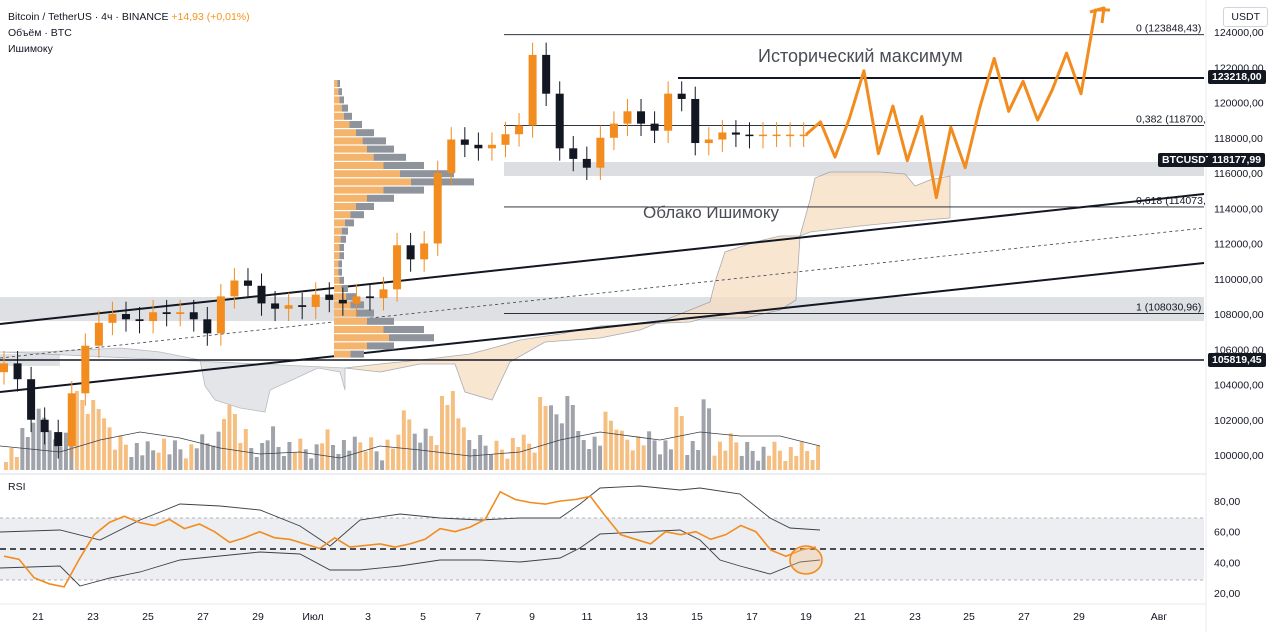 The width and height of the screenshot is (1280, 637). What do you see at coordinates (1239, 421) in the screenshot?
I see `price-tick-label: 102000,00` at bounding box center [1239, 421].